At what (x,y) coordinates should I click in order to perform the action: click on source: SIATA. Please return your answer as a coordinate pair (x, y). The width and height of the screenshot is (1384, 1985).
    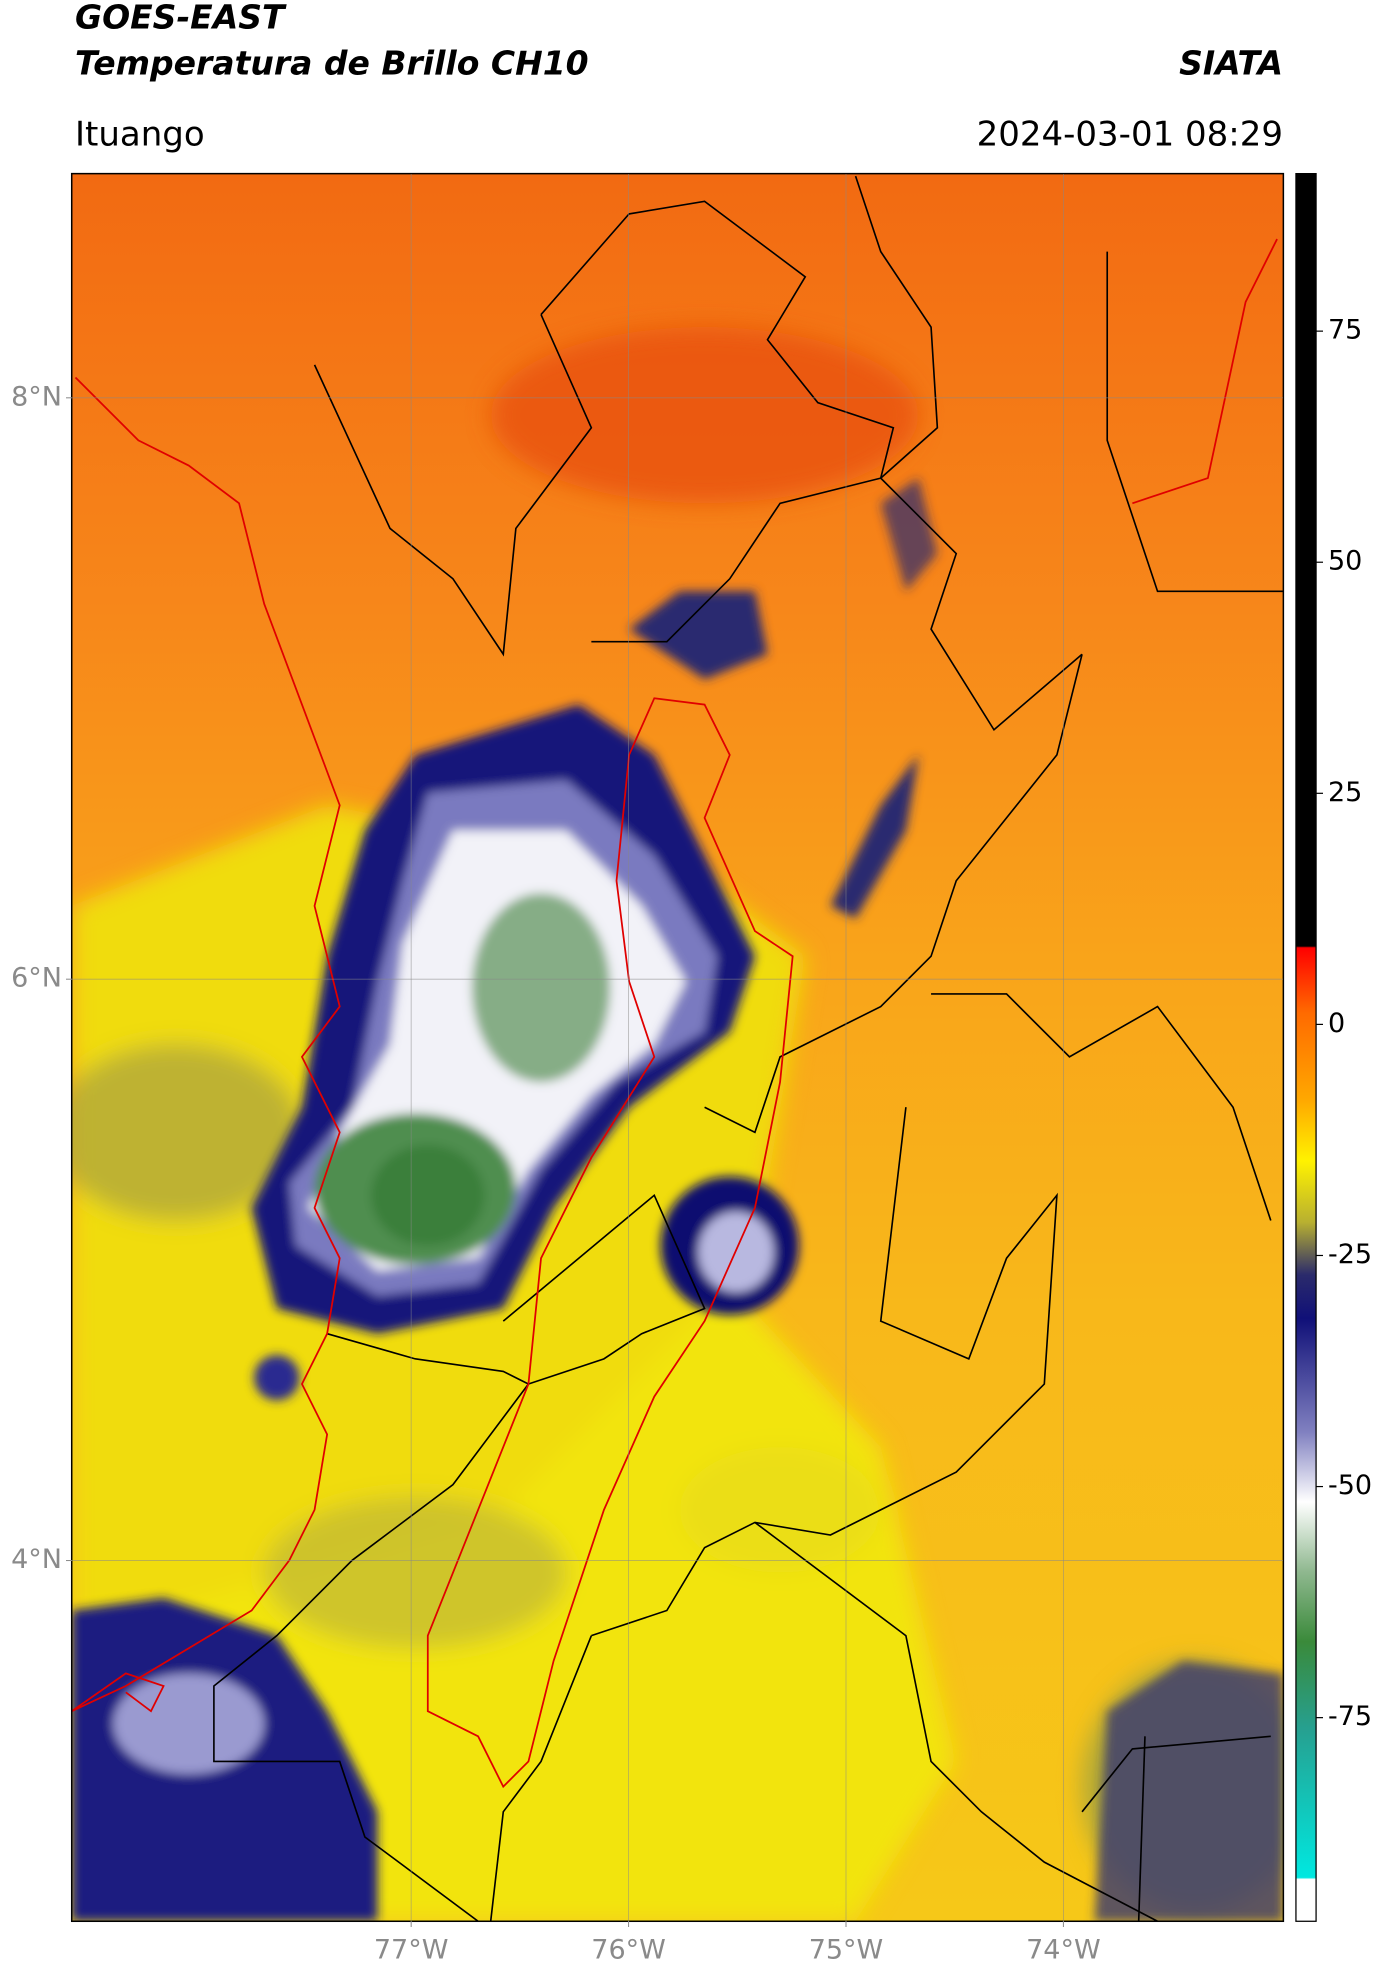
    Looking at the image, I should click on (1231, 63).